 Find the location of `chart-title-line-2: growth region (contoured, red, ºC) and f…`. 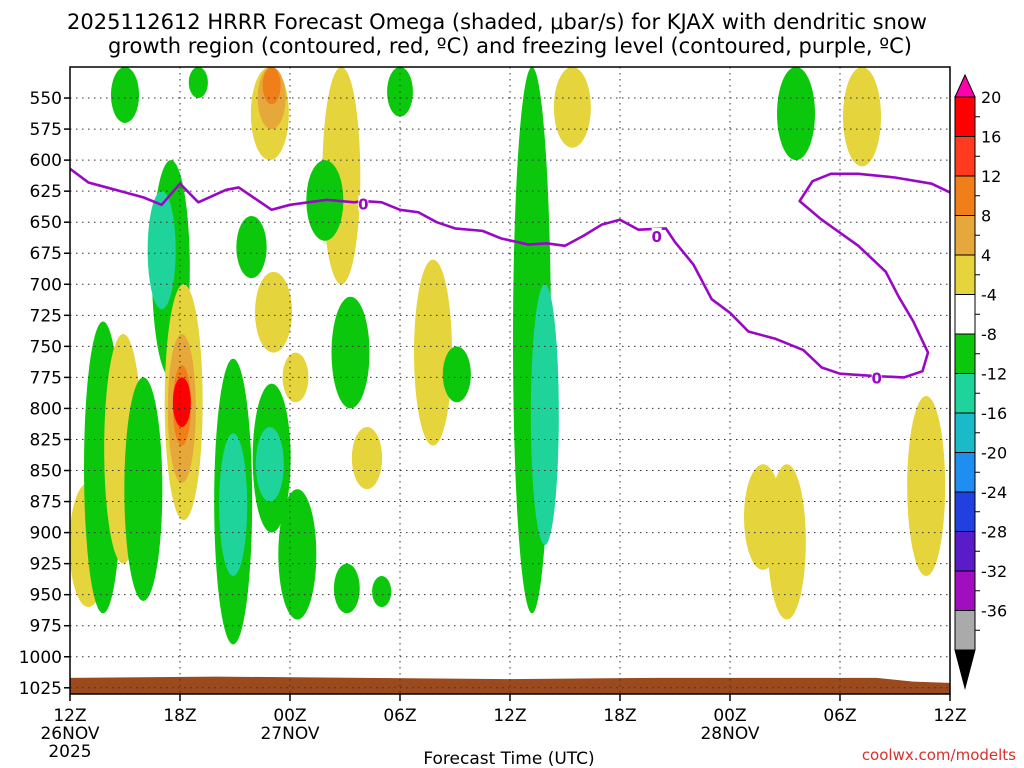

chart-title-line-2: growth region (contoured, red, ºC) and f… is located at coordinates (510, 46).